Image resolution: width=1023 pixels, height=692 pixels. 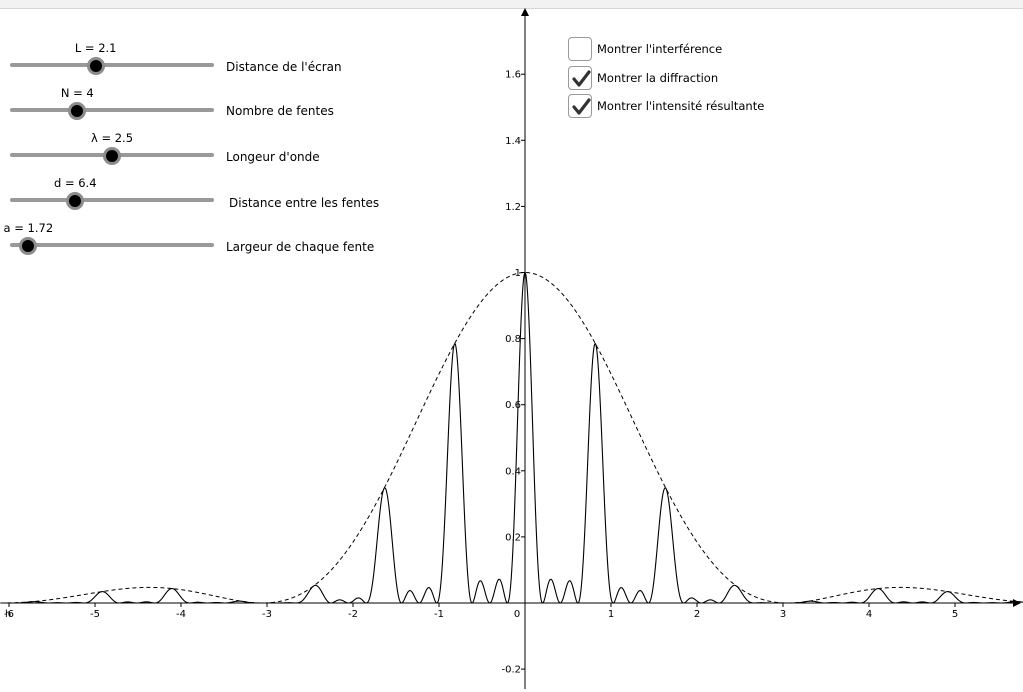 I want to click on checkbox-diffraction: Montrer la diffraction, so click(x=643, y=78).